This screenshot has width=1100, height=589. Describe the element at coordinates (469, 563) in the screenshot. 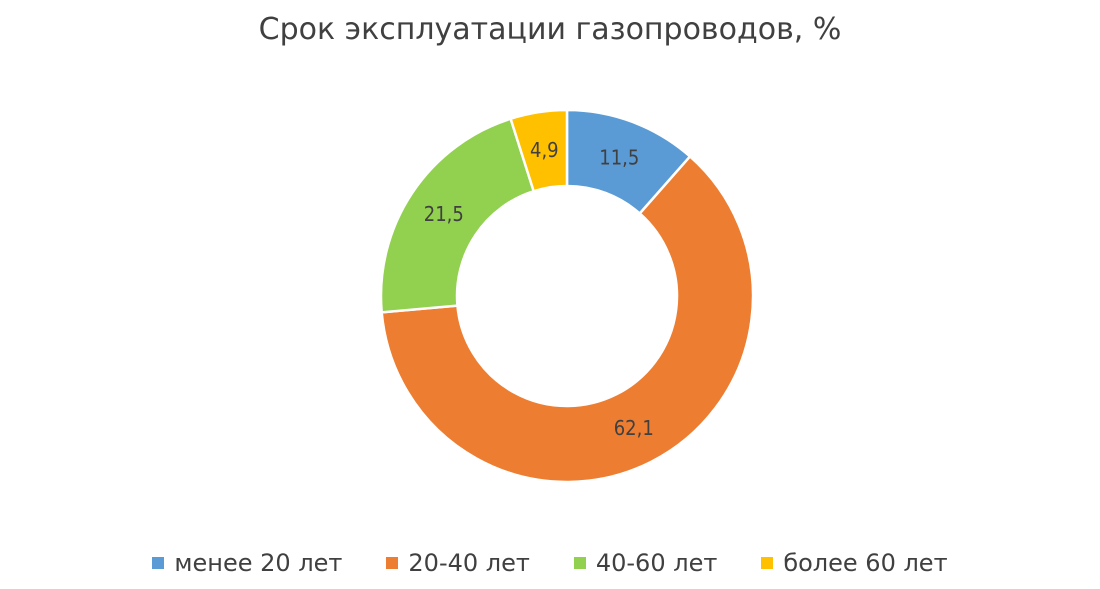

I see `legend-label: 20-40 лет` at that location.